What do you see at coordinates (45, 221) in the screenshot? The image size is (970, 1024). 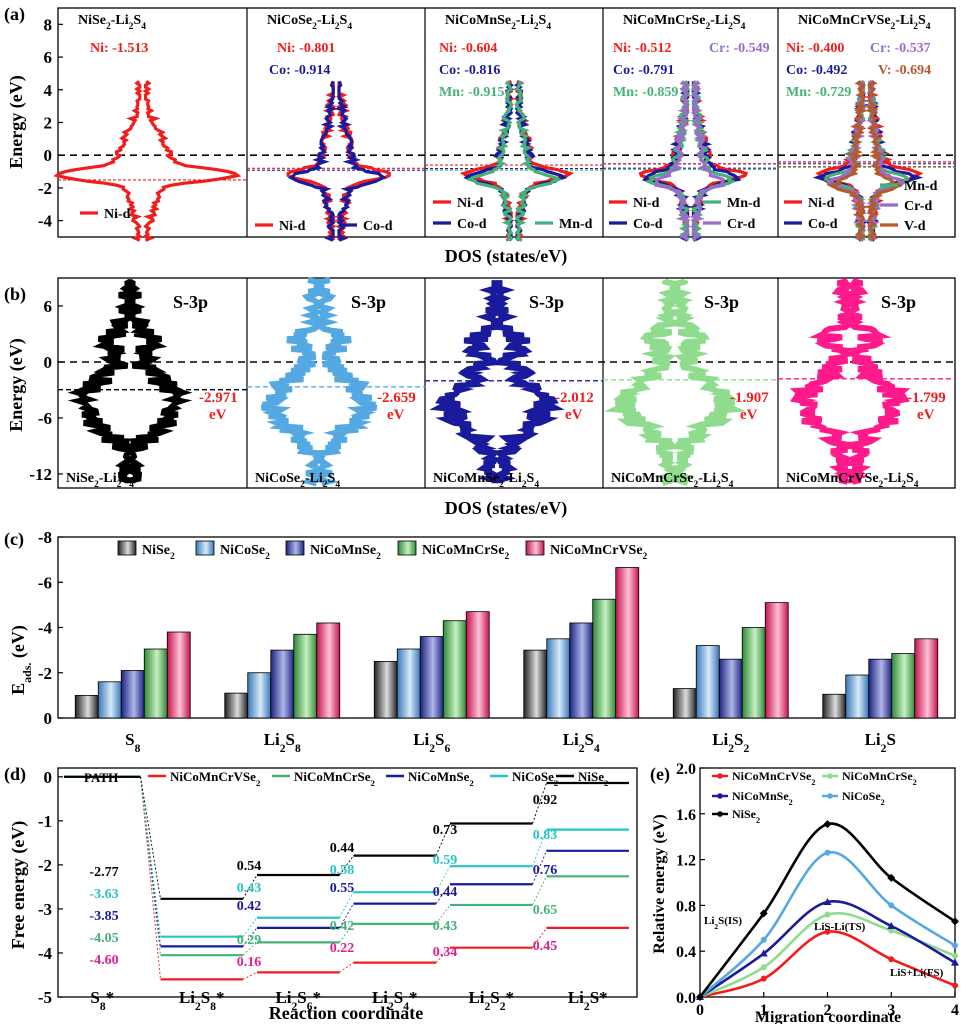 I see `panel-a-ytick-label: -4` at bounding box center [45, 221].